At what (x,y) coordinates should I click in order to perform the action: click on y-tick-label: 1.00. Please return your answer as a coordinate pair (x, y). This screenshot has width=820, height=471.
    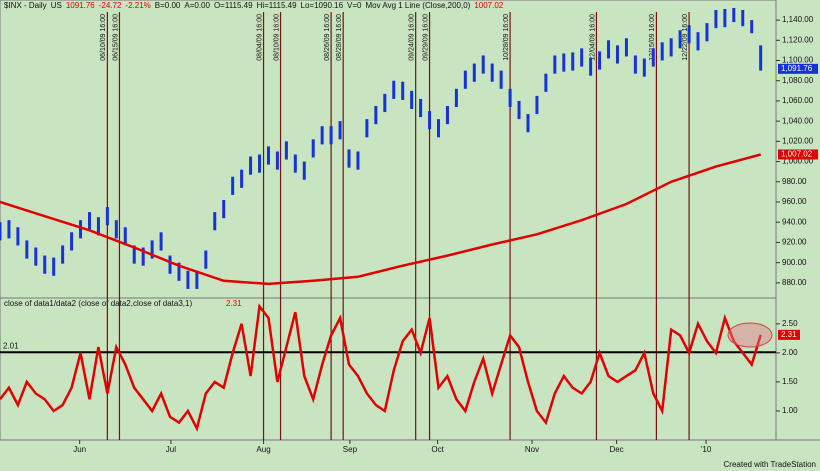
    Looking at the image, I should click on (790, 410).